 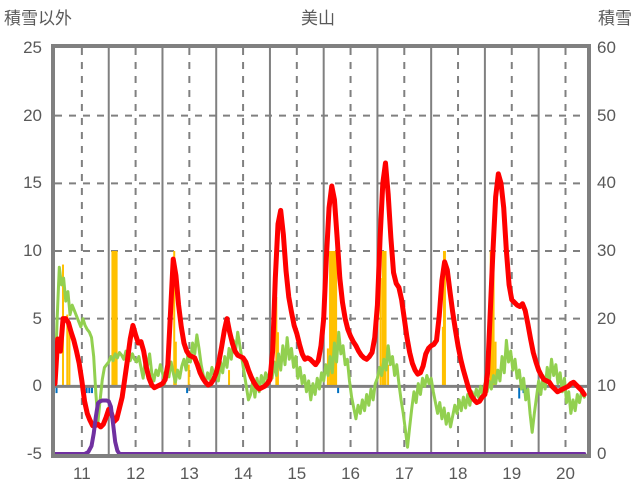 I want to click on x-tick-label: 12, so click(x=136, y=473).